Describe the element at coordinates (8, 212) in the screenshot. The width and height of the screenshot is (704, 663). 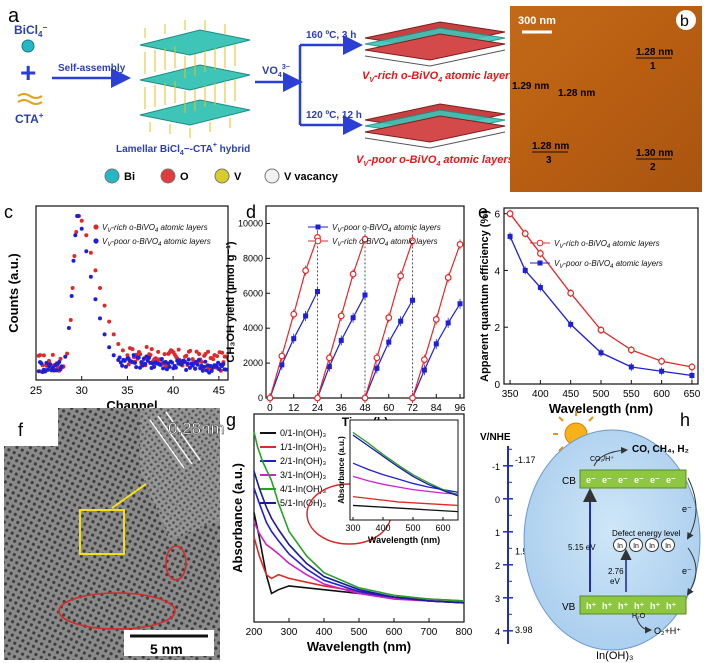
I see `panel-label-c: c` at that location.